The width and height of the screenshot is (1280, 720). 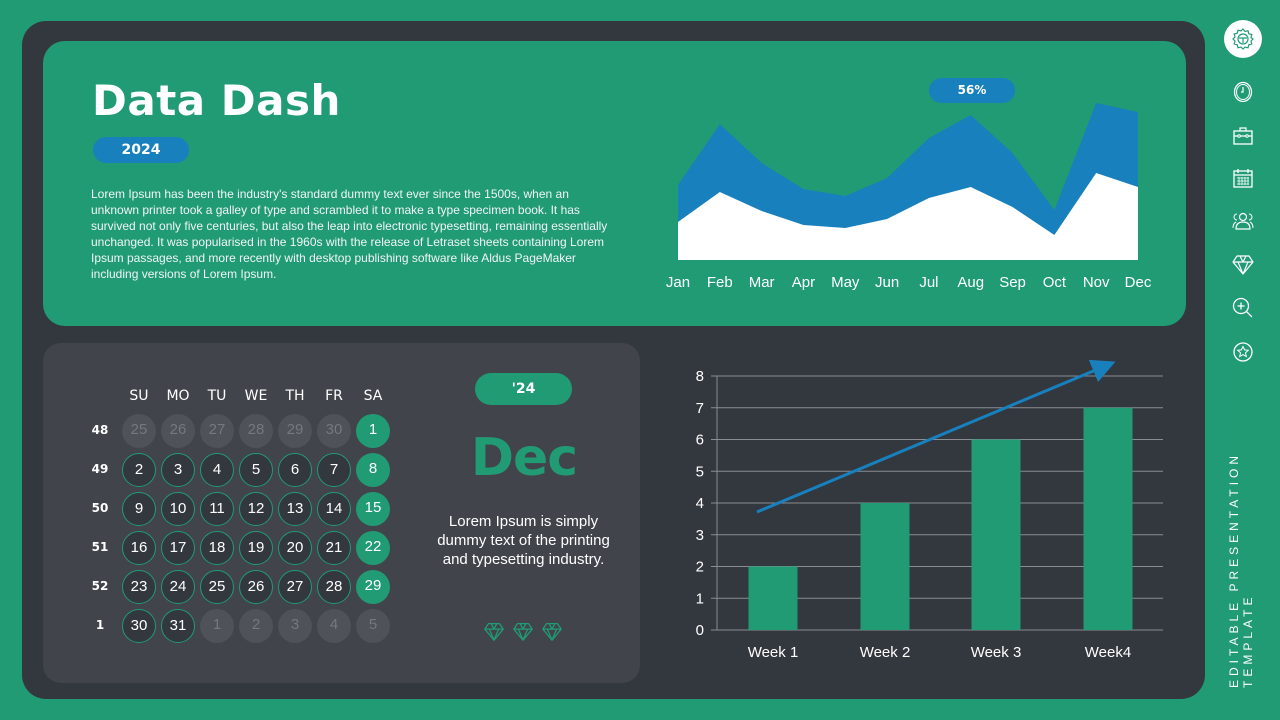 I want to click on x-axis-label: Week 2, so click(x=885, y=652).